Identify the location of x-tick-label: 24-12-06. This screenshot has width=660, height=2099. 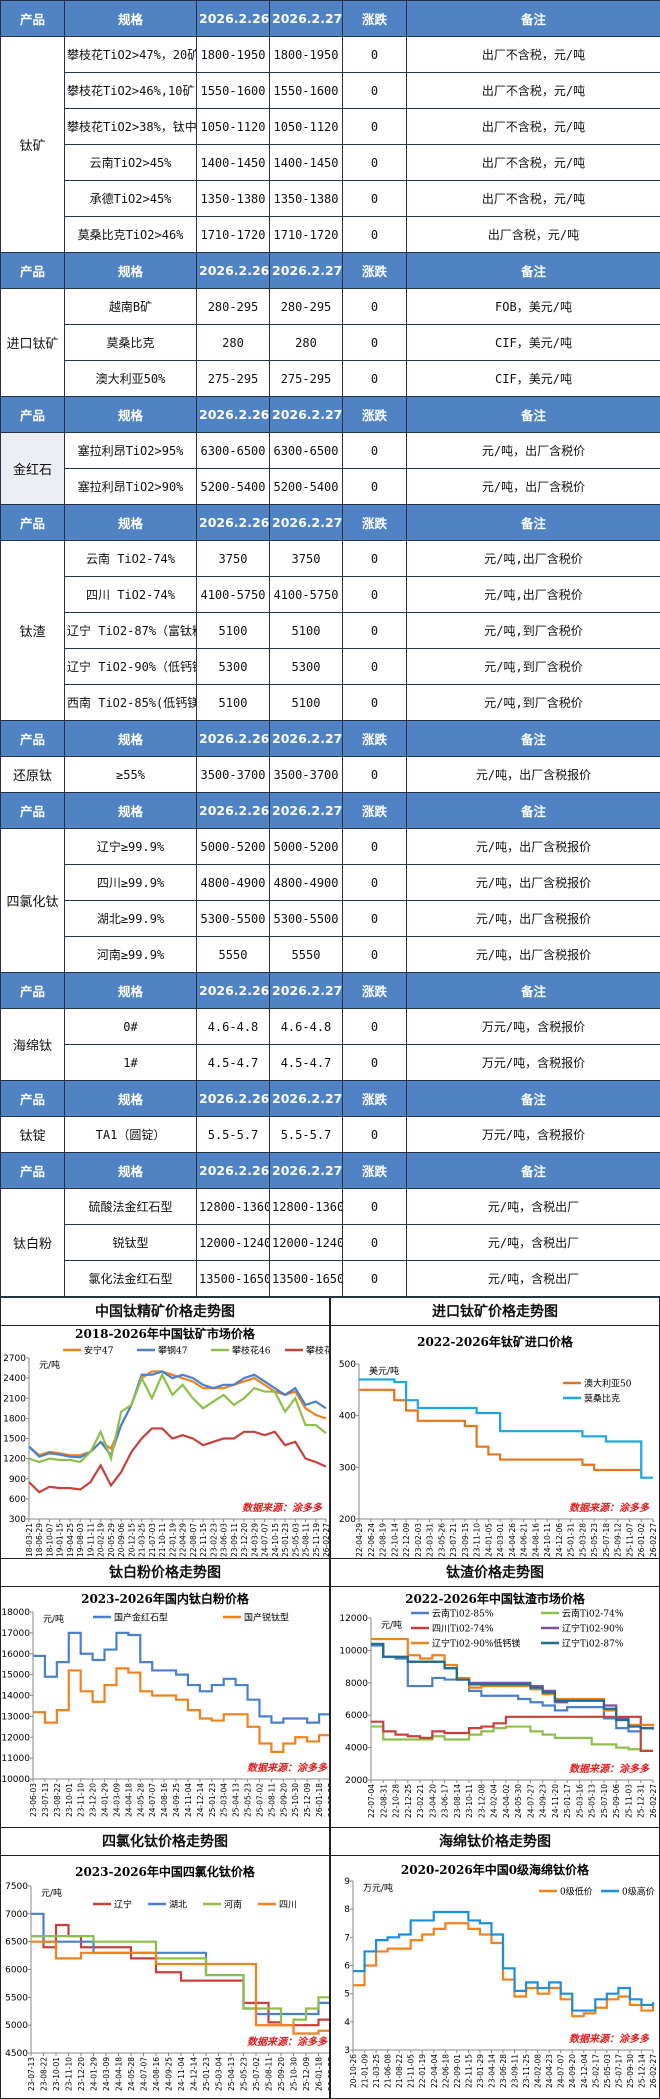
(559, 1540).